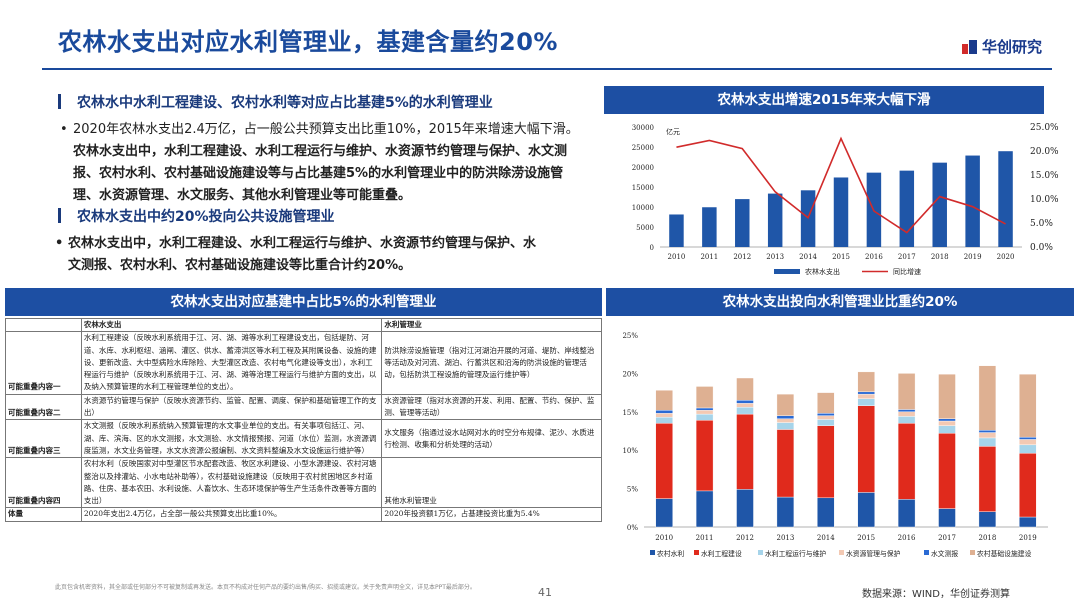  I want to click on section-heading-1: 农林水中水利工程建设、农村水利等对应占比基建5%的水利管理业, so click(275, 102).